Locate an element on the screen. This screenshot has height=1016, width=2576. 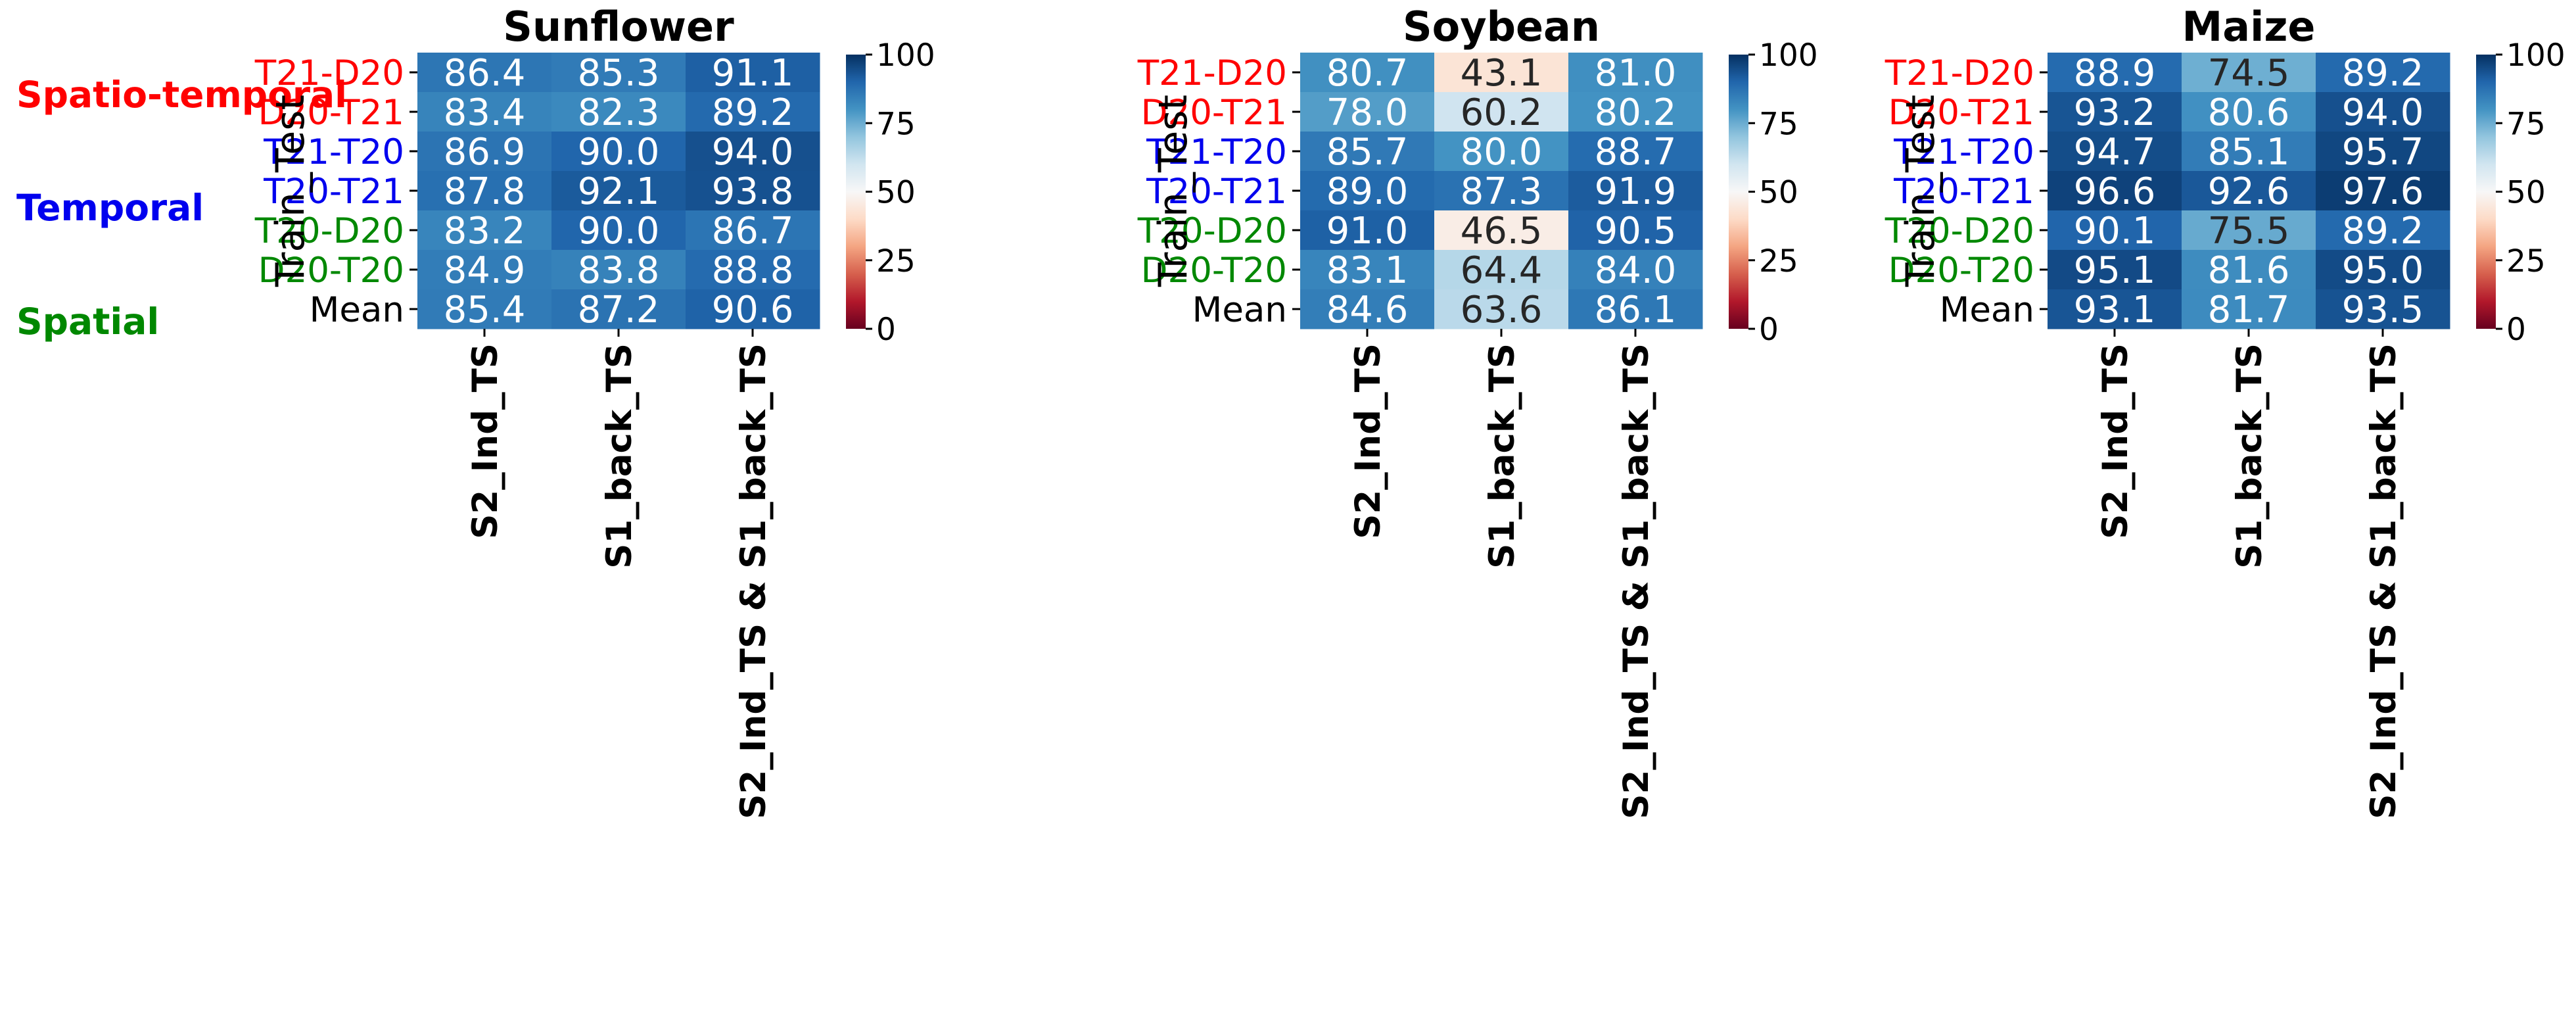
cell-value-label: 90.0 is located at coordinates (619, 152).